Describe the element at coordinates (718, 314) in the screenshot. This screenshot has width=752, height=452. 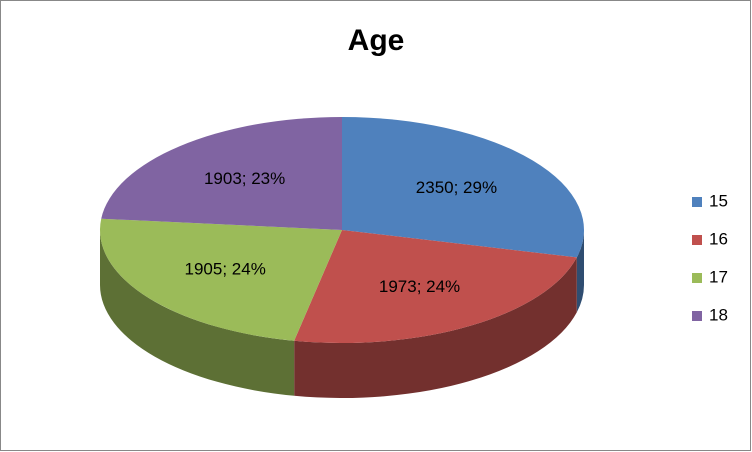
I see `legend-label: 18` at that location.